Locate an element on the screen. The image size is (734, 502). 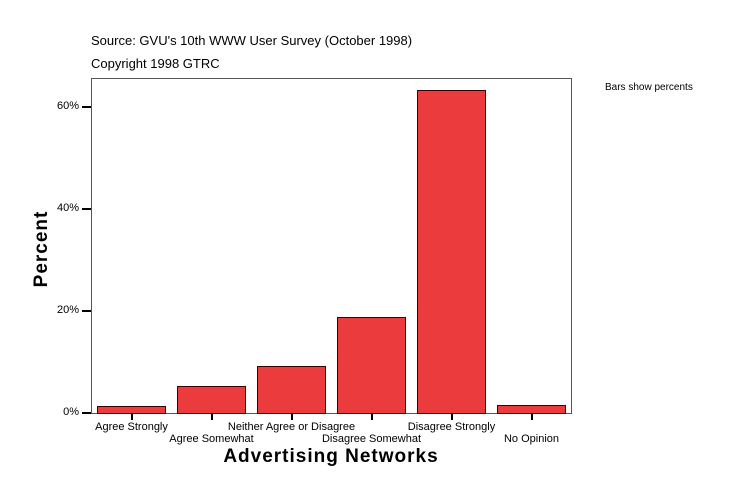
x-tick-label: Agree Strongly is located at coordinates (131, 427).